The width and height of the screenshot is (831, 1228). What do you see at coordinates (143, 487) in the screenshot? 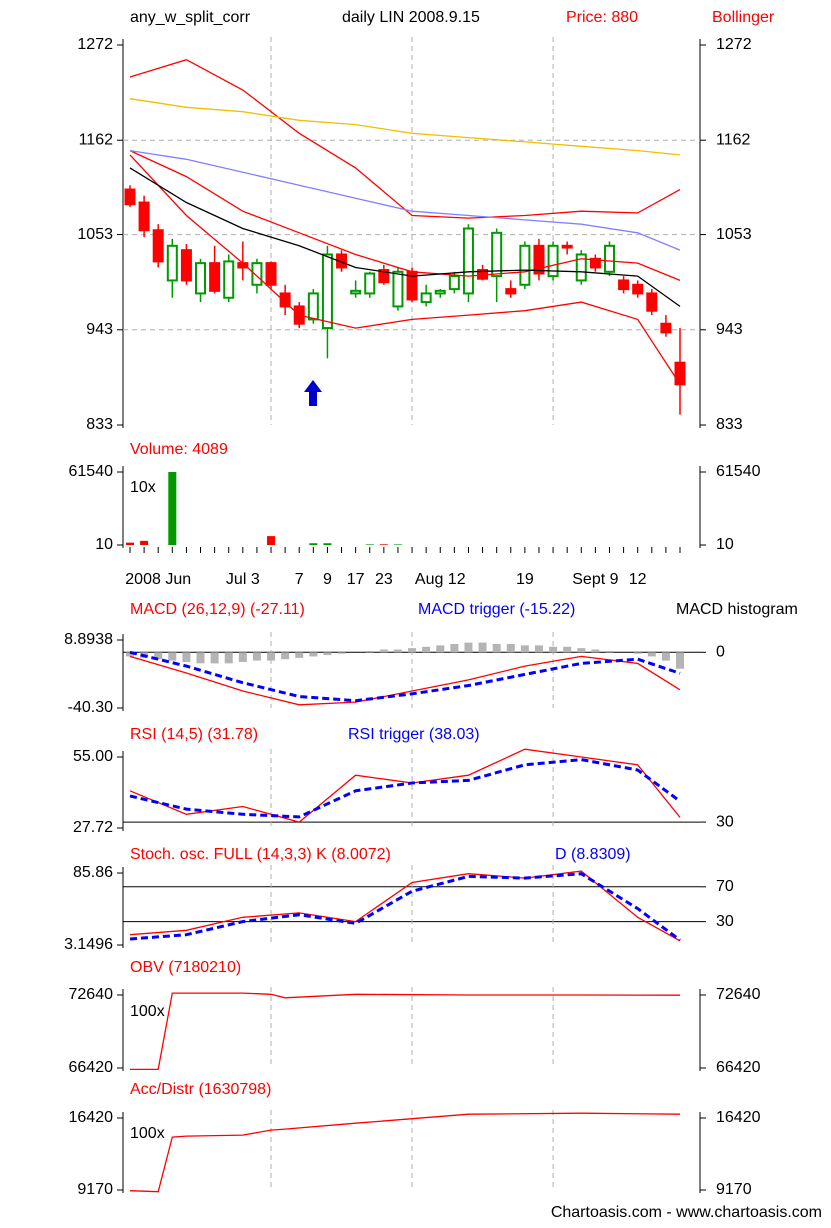
I see `volume-multiplier: 10x` at bounding box center [143, 487].